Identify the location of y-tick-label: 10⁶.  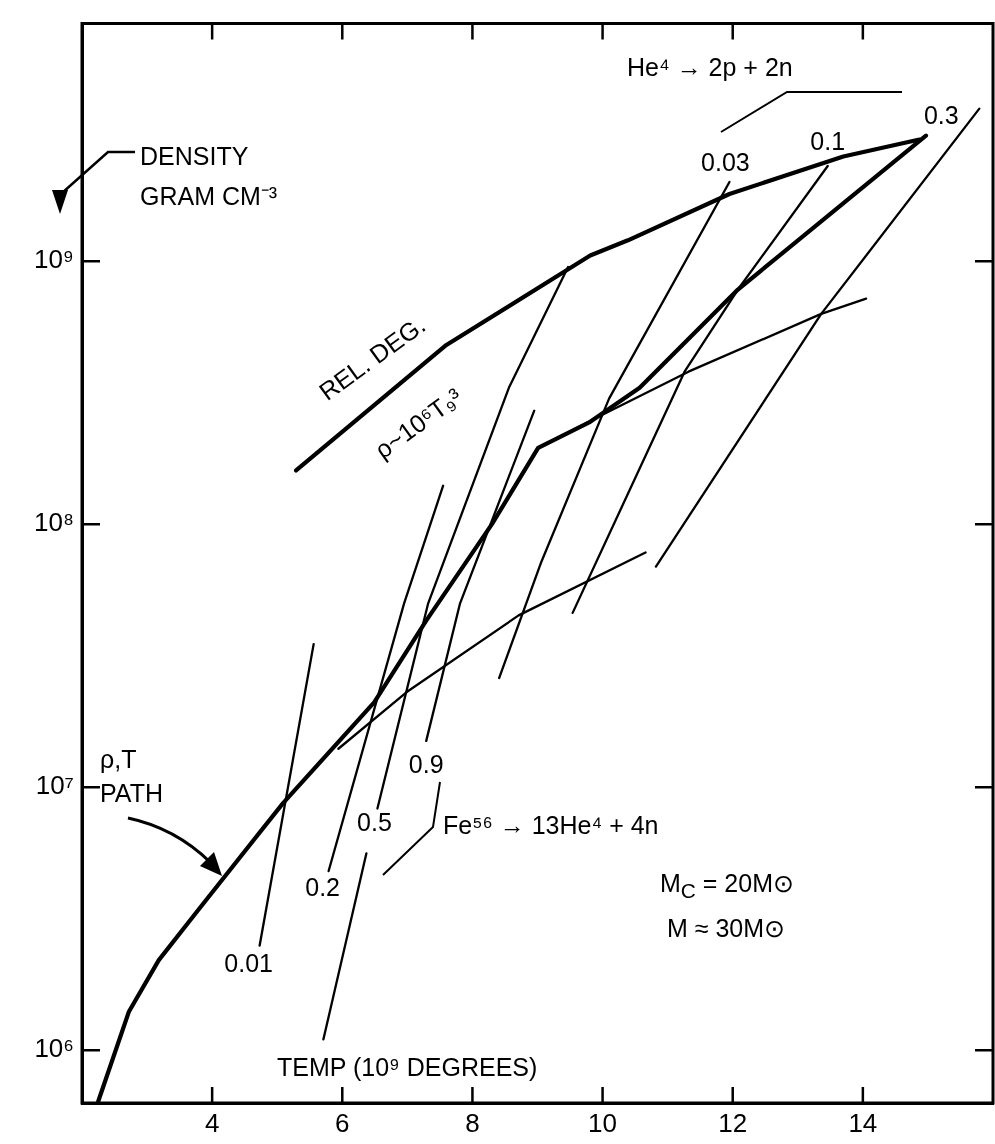
(54, 1048).